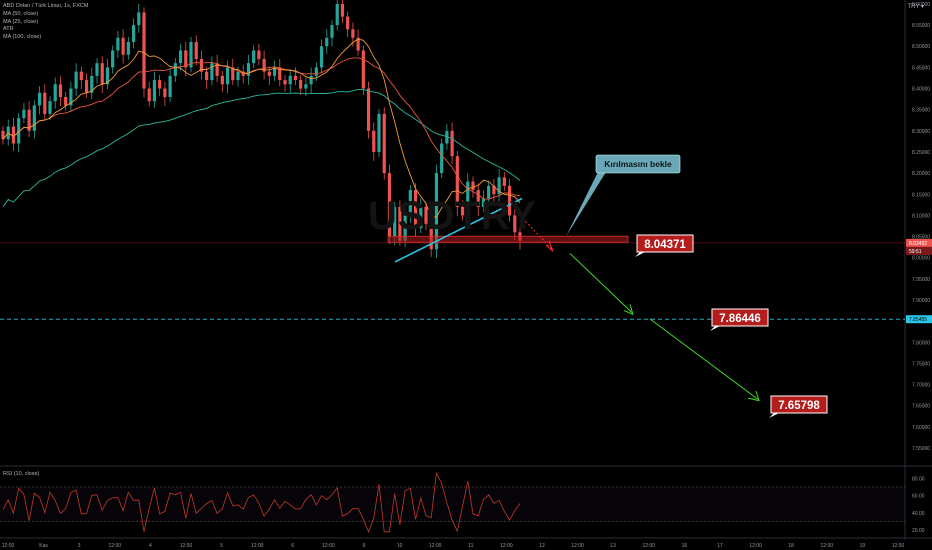  What do you see at coordinates (916, 6) in the screenshot?
I see `currency-selector: TRY ▾` at bounding box center [916, 6].